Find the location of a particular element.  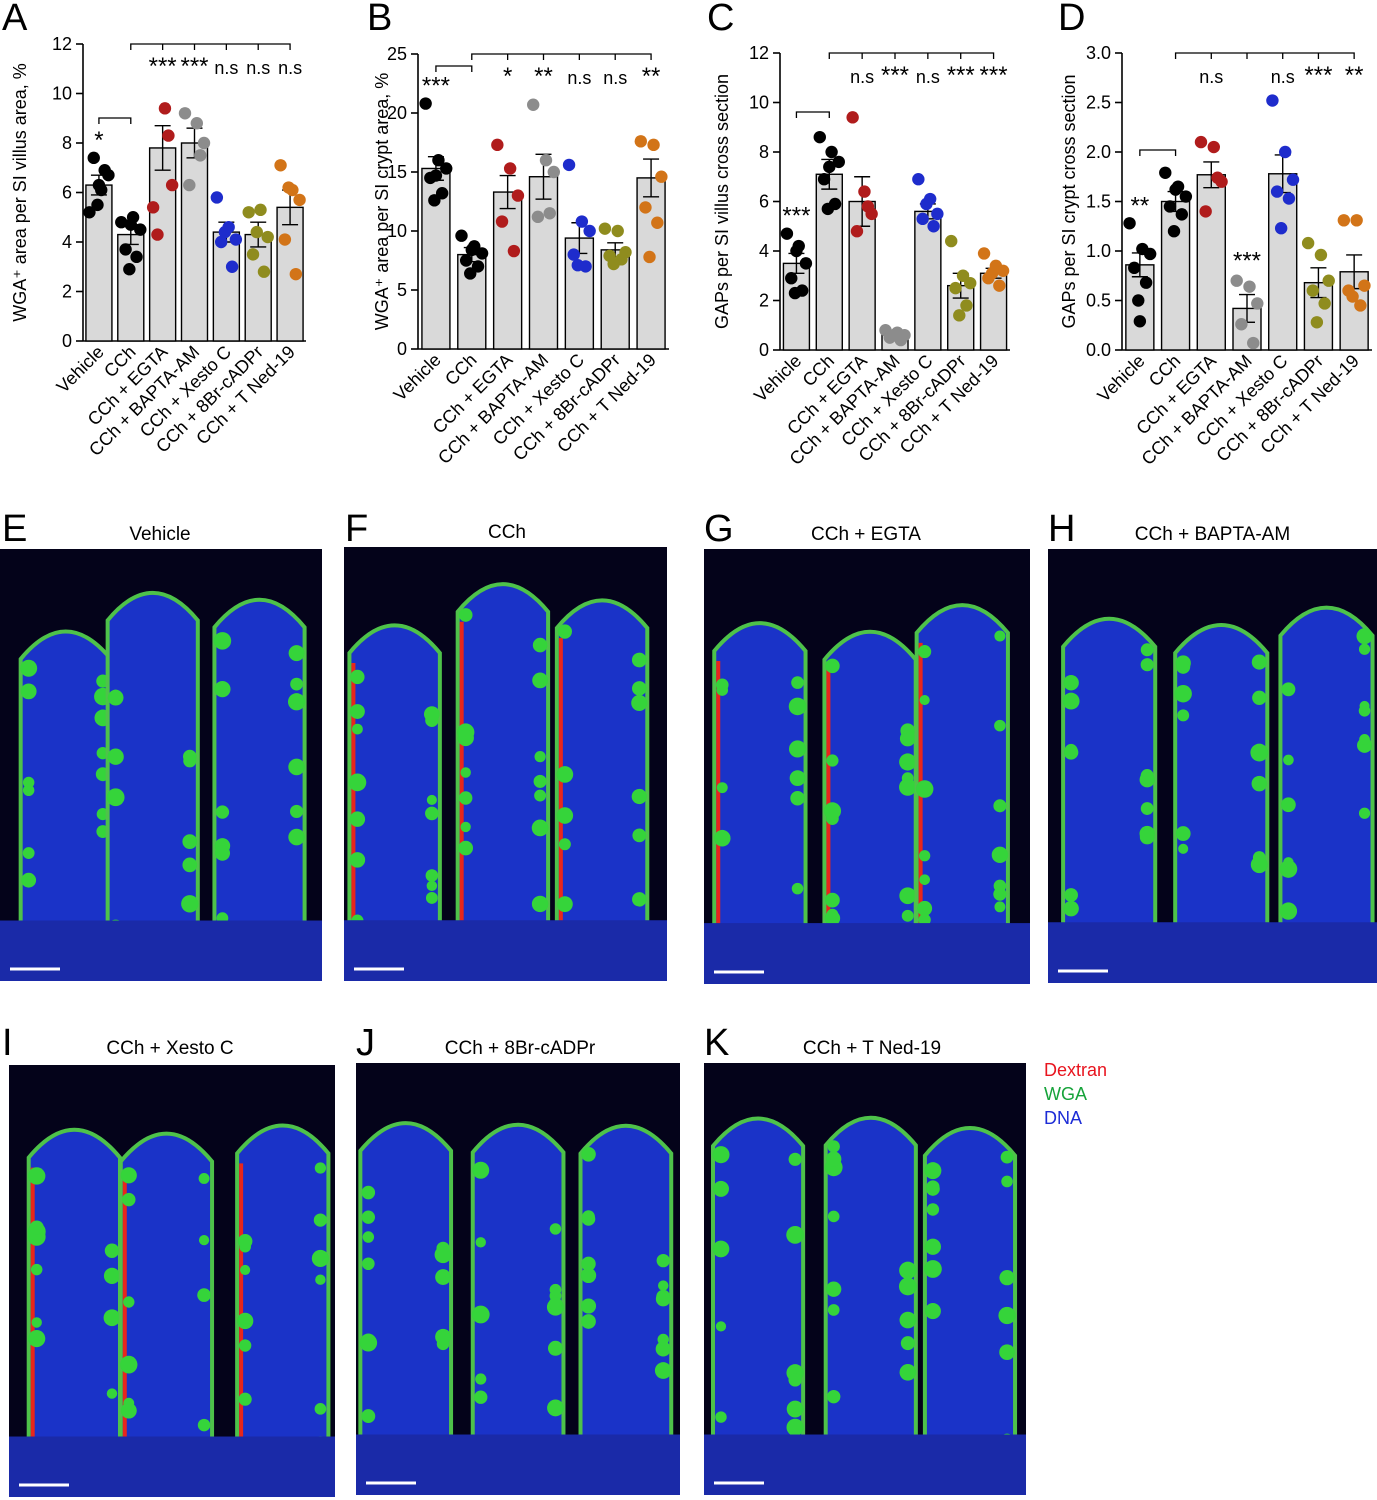

y-tick-label: 2.5 is located at coordinates (1098, 103).